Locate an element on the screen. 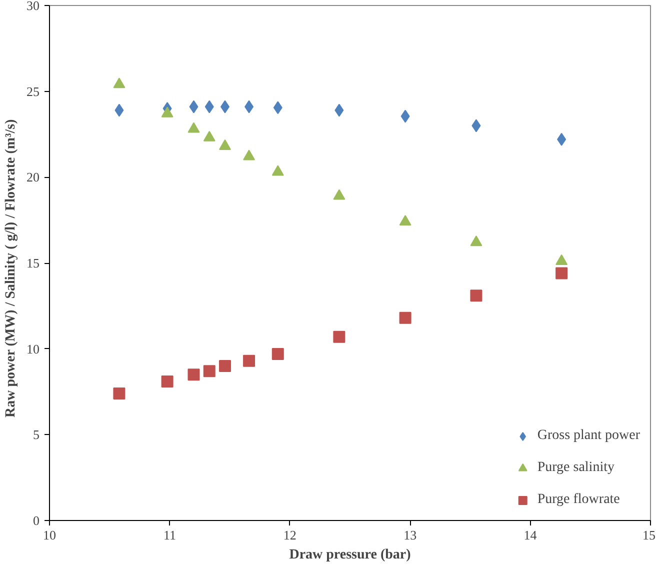  legend-label: Gross plant power is located at coordinates (588, 436).